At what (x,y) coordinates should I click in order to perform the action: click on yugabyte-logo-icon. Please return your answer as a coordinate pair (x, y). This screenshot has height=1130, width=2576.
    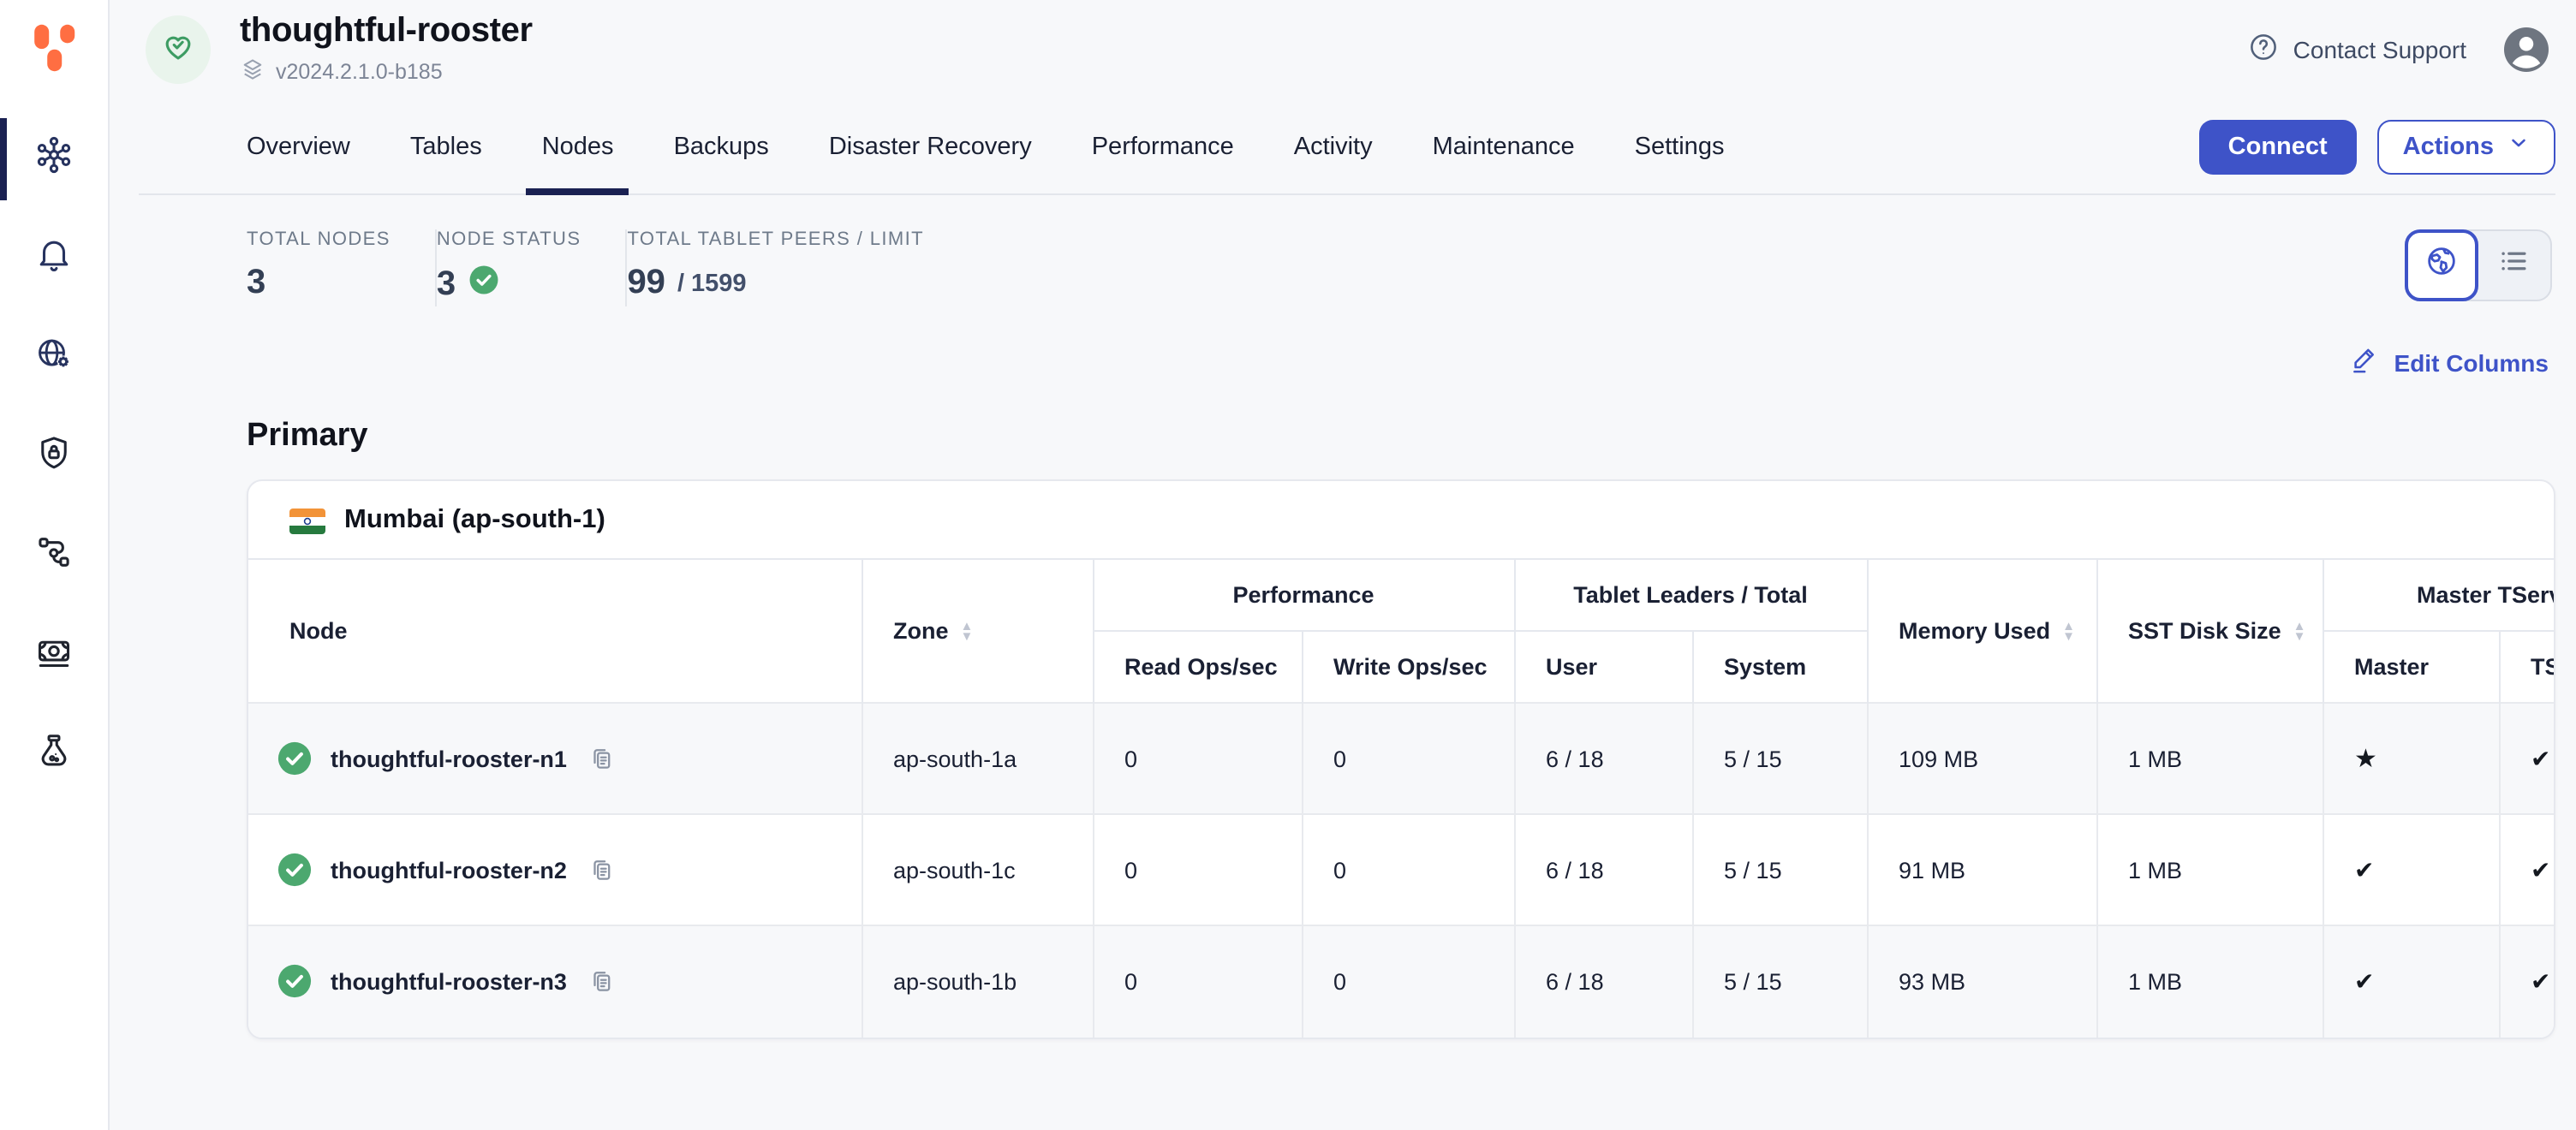
    Looking at the image, I should click on (54, 48).